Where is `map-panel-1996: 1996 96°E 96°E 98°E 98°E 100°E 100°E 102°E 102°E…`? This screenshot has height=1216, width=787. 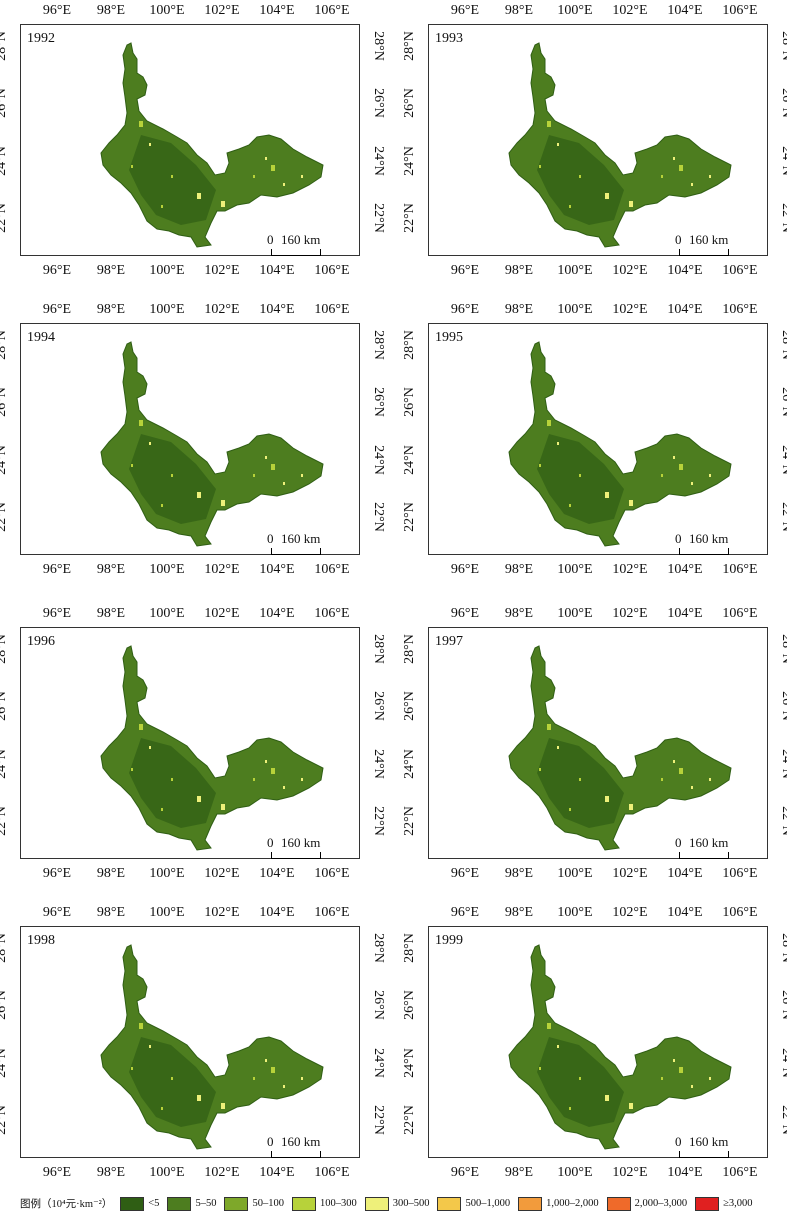 map-panel-1996: 1996 96°E 96°E 98°E 98°E 100°E 100°E 102°E 102°E… is located at coordinates (193, 743).